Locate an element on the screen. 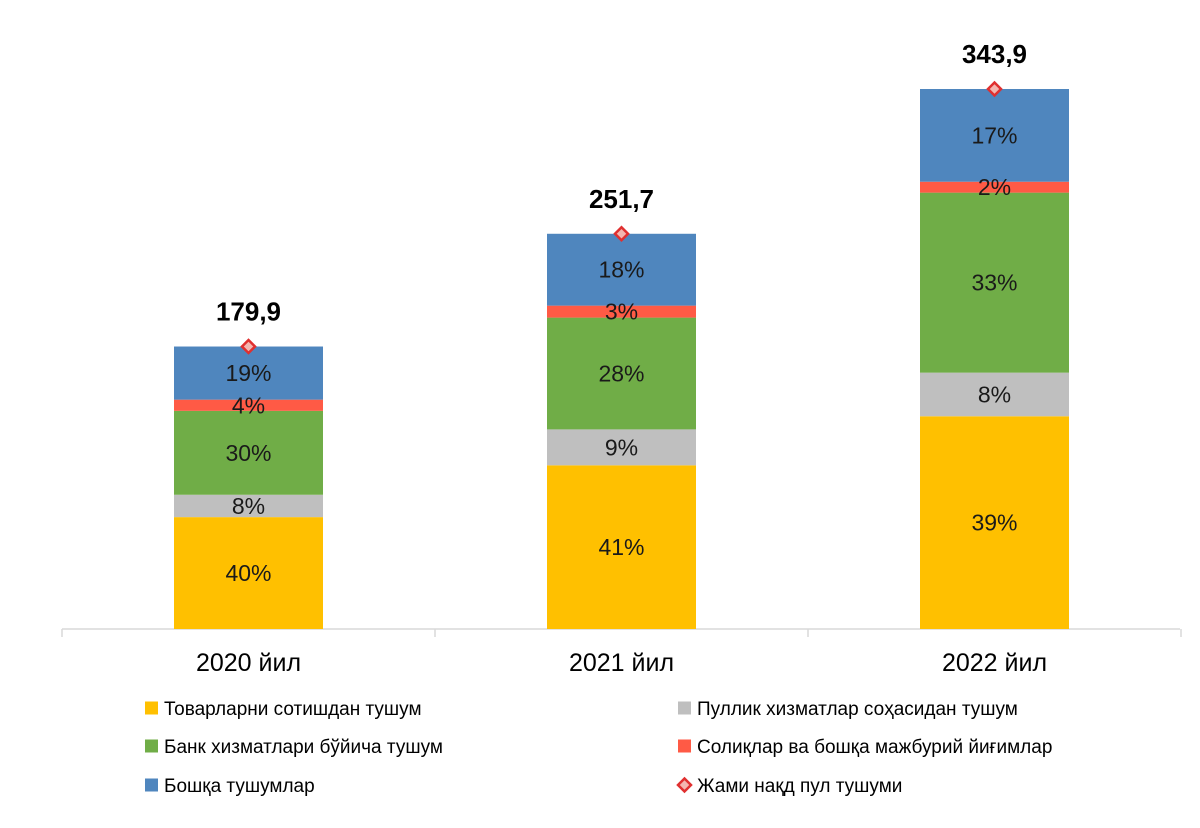 The image size is (1200, 828). category-label: 2020 йил is located at coordinates (248, 663).